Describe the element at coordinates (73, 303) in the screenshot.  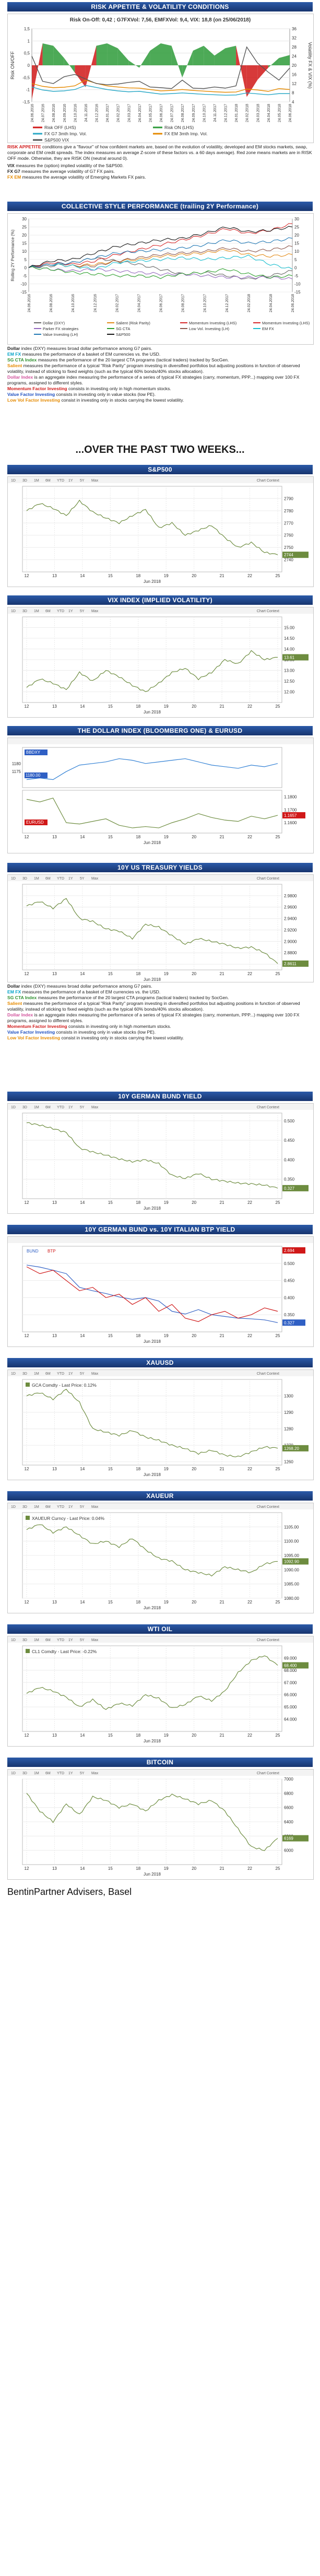
I see `style-xtick: 24.10.2016` at that location.